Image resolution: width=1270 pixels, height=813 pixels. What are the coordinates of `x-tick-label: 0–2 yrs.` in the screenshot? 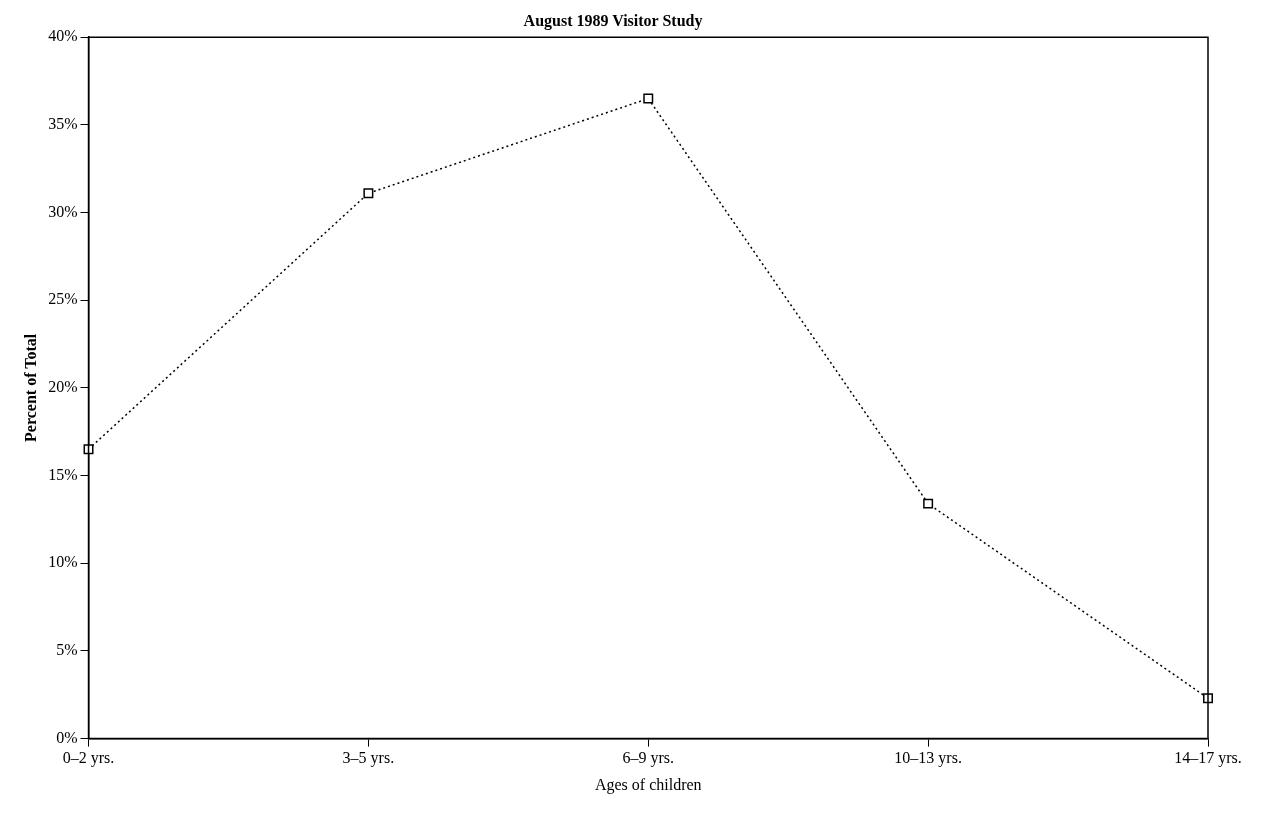 It's located at (88, 758).